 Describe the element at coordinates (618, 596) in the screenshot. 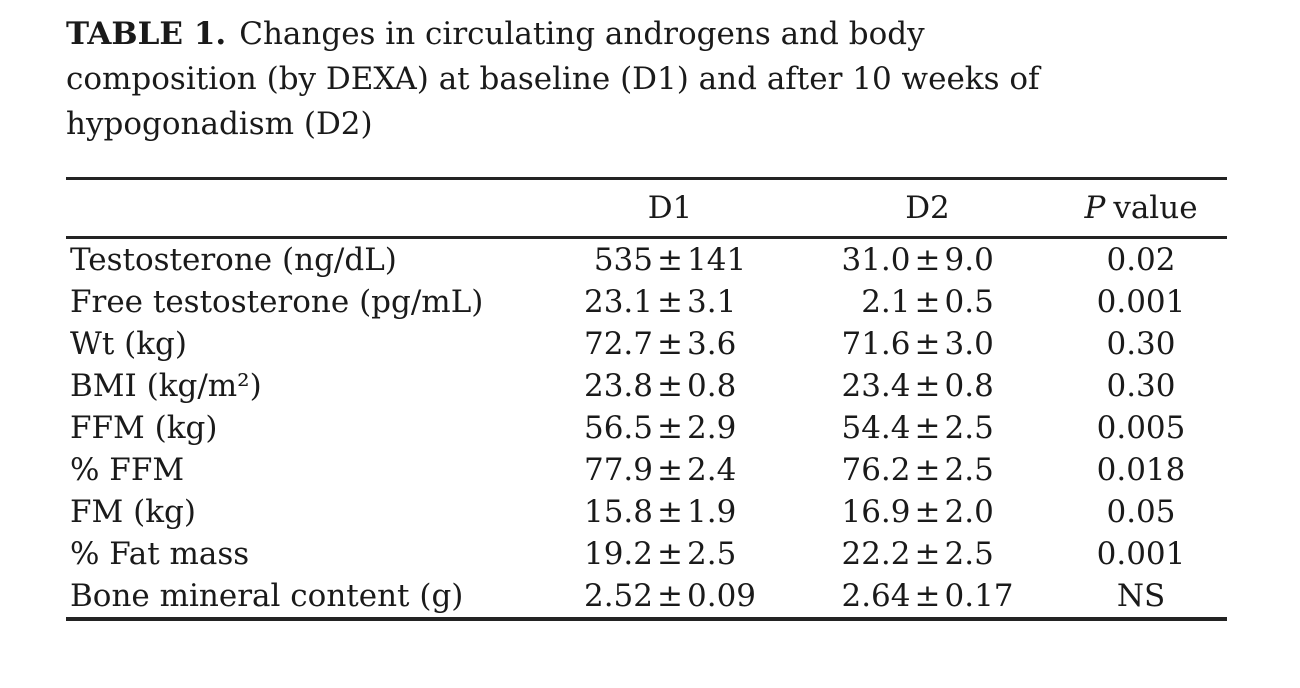

I see `d1-mean: 2.52` at that location.